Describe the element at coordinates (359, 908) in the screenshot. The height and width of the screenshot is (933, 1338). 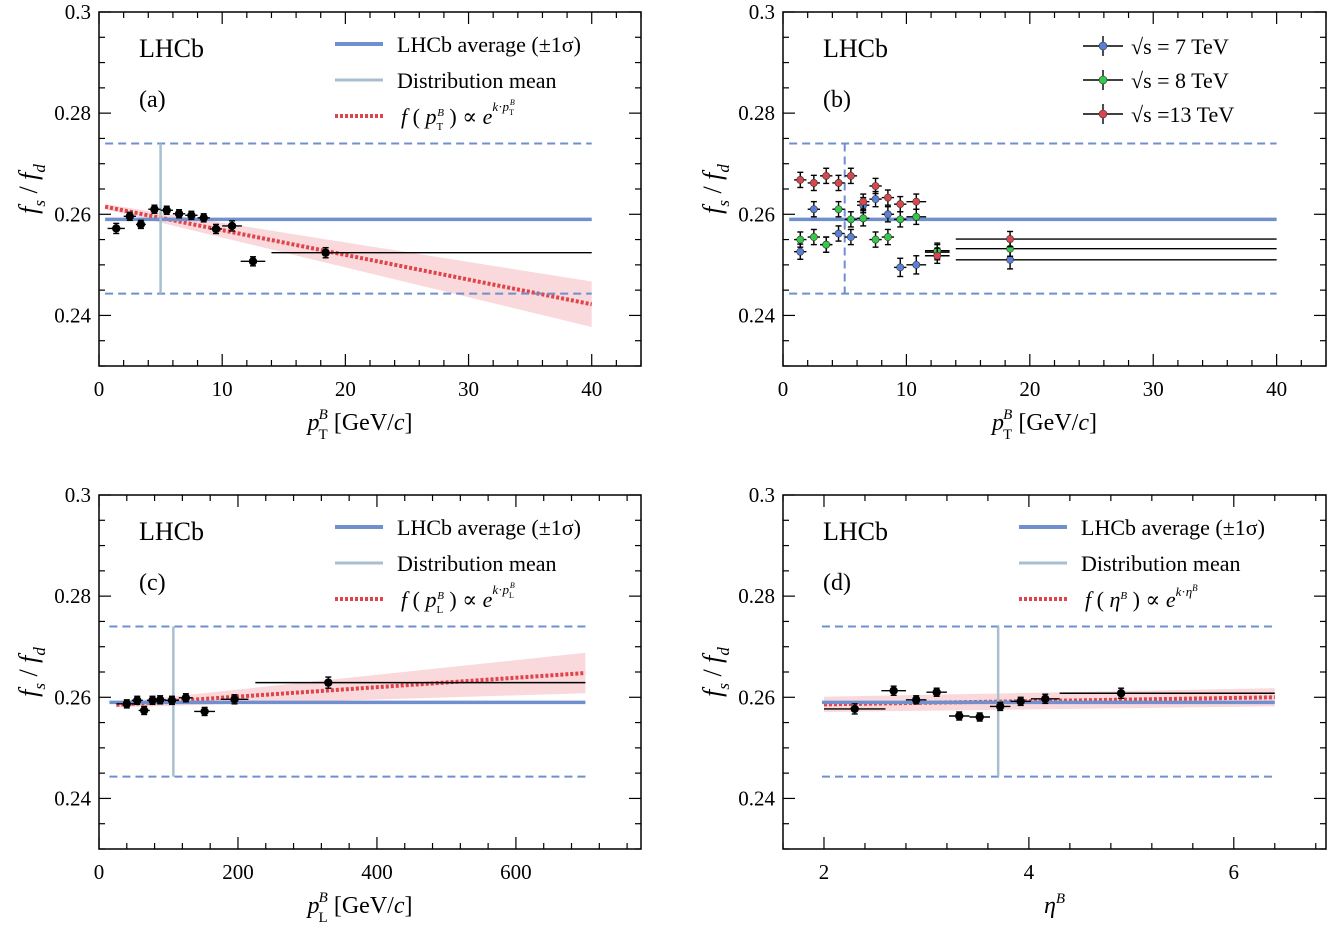
I see `x-axis-label: pLB [GeV/c]` at that location.